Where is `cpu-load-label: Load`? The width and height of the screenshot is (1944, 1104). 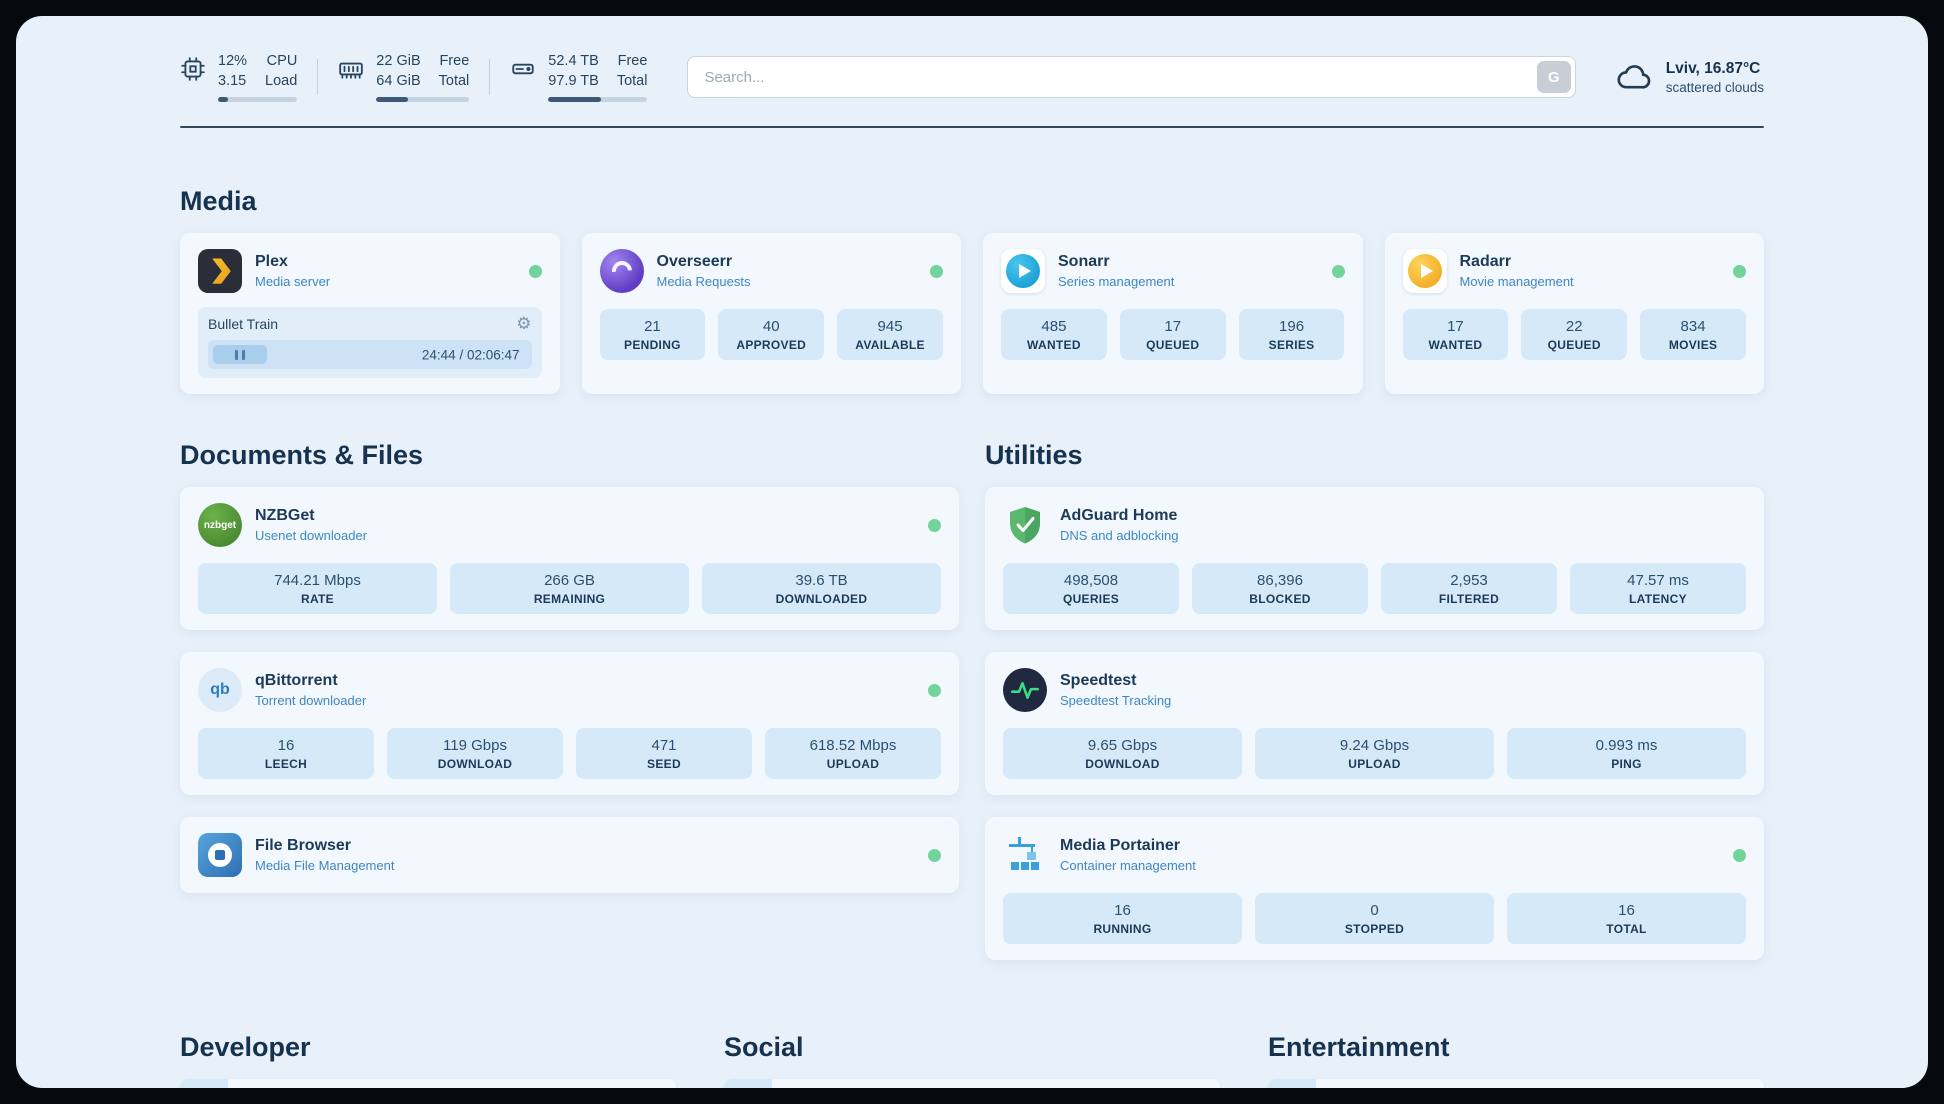 cpu-load-label: Load is located at coordinates (281, 80).